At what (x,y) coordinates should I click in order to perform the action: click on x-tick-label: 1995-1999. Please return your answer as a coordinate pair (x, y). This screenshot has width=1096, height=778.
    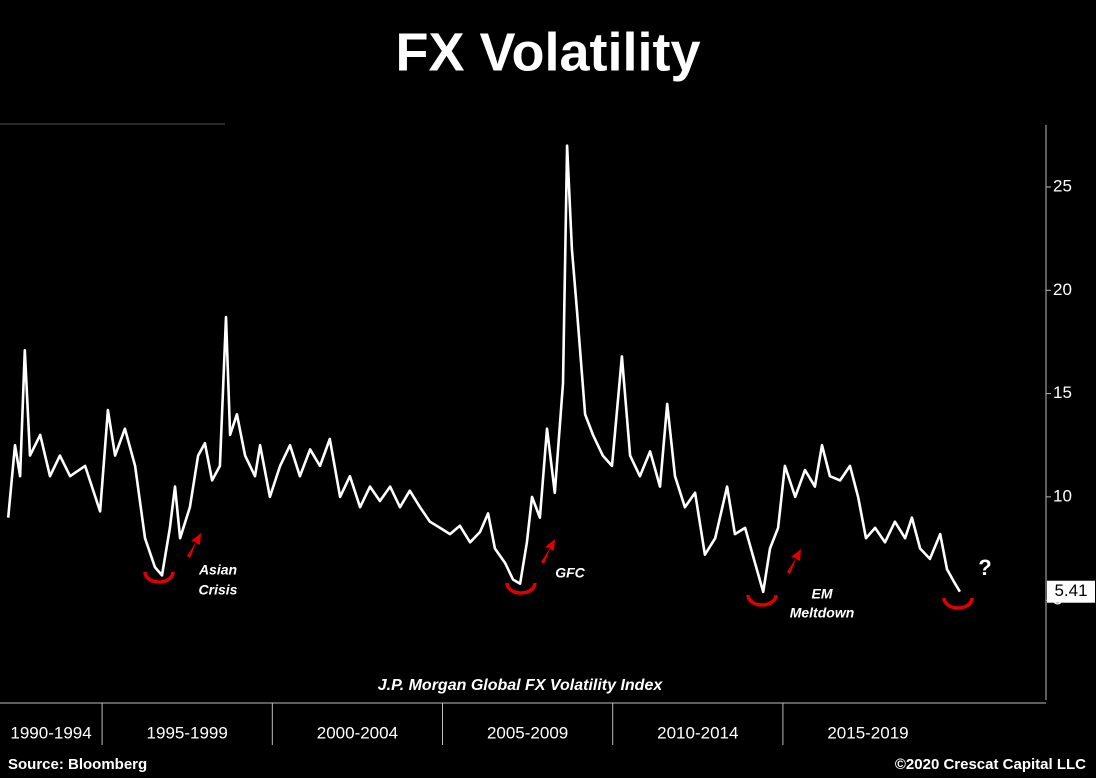
    Looking at the image, I should click on (187, 732).